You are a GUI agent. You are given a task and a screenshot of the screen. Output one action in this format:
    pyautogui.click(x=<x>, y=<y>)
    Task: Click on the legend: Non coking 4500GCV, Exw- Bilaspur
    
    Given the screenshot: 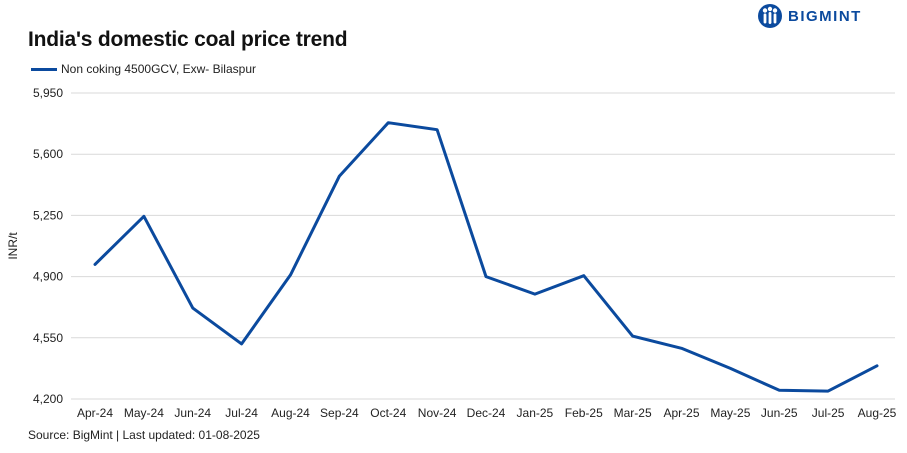 What is the action you would take?
    pyautogui.click(x=143, y=69)
    